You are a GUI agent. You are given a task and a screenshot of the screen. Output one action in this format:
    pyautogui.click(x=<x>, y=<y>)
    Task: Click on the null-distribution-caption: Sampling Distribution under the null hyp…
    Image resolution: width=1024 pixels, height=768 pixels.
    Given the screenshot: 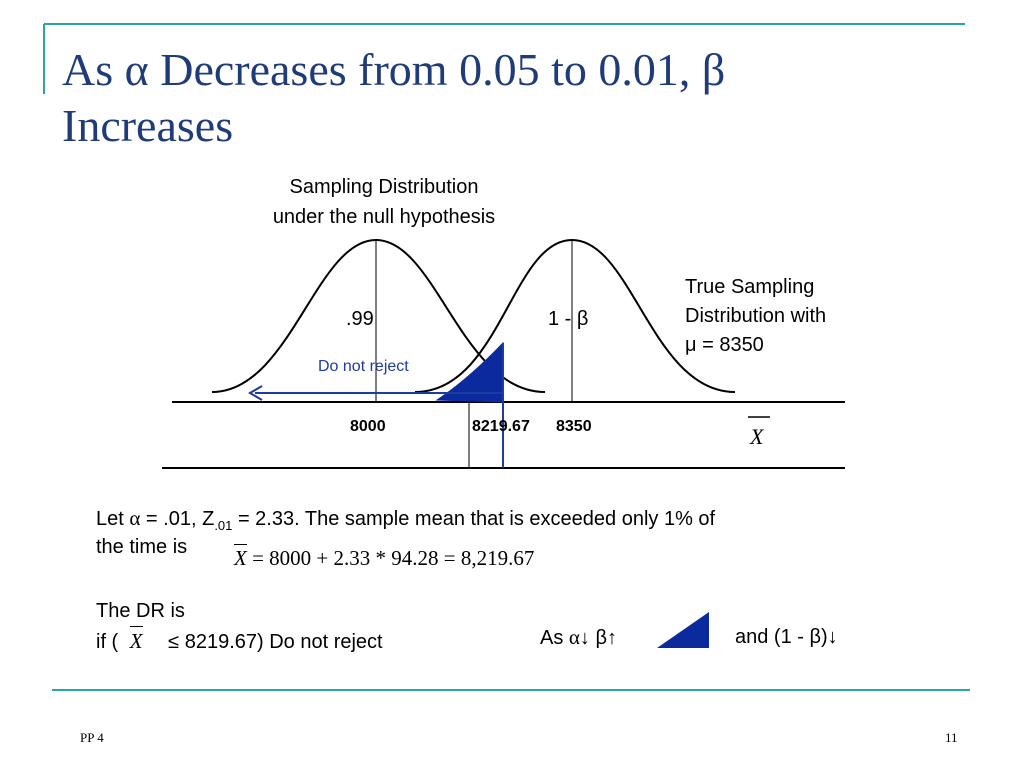 What is the action you would take?
    pyautogui.click(x=384, y=202)
    